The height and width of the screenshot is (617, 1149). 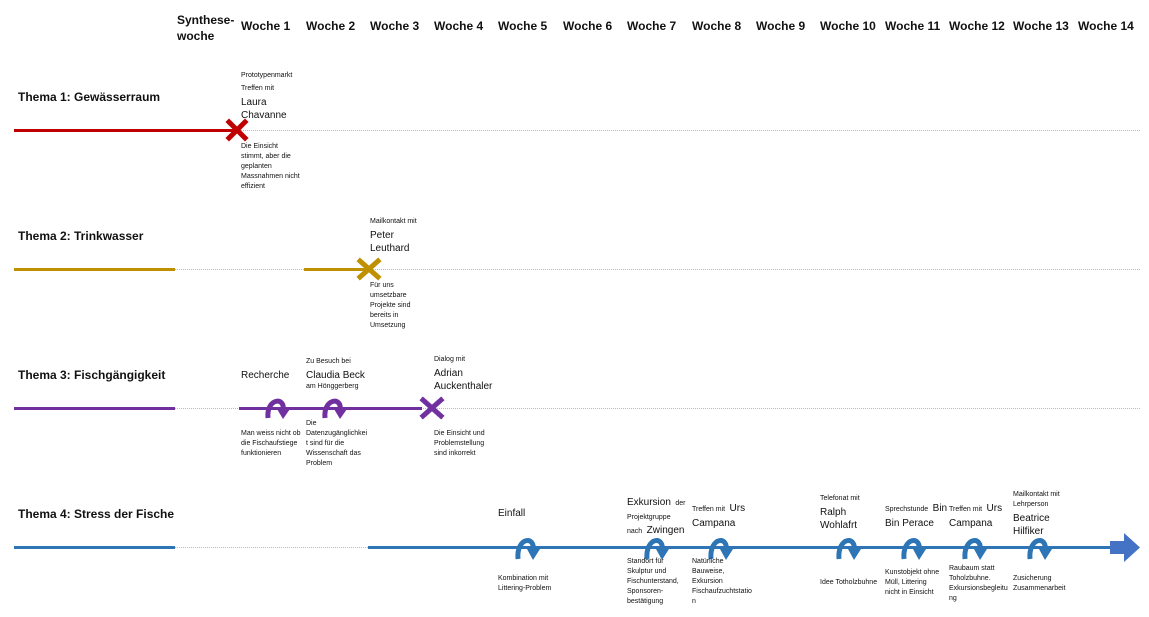 What do you see at coordinates (126, 130) in the screenshot?
I see `theme-1-timeline` at bounding box center [126, 130].